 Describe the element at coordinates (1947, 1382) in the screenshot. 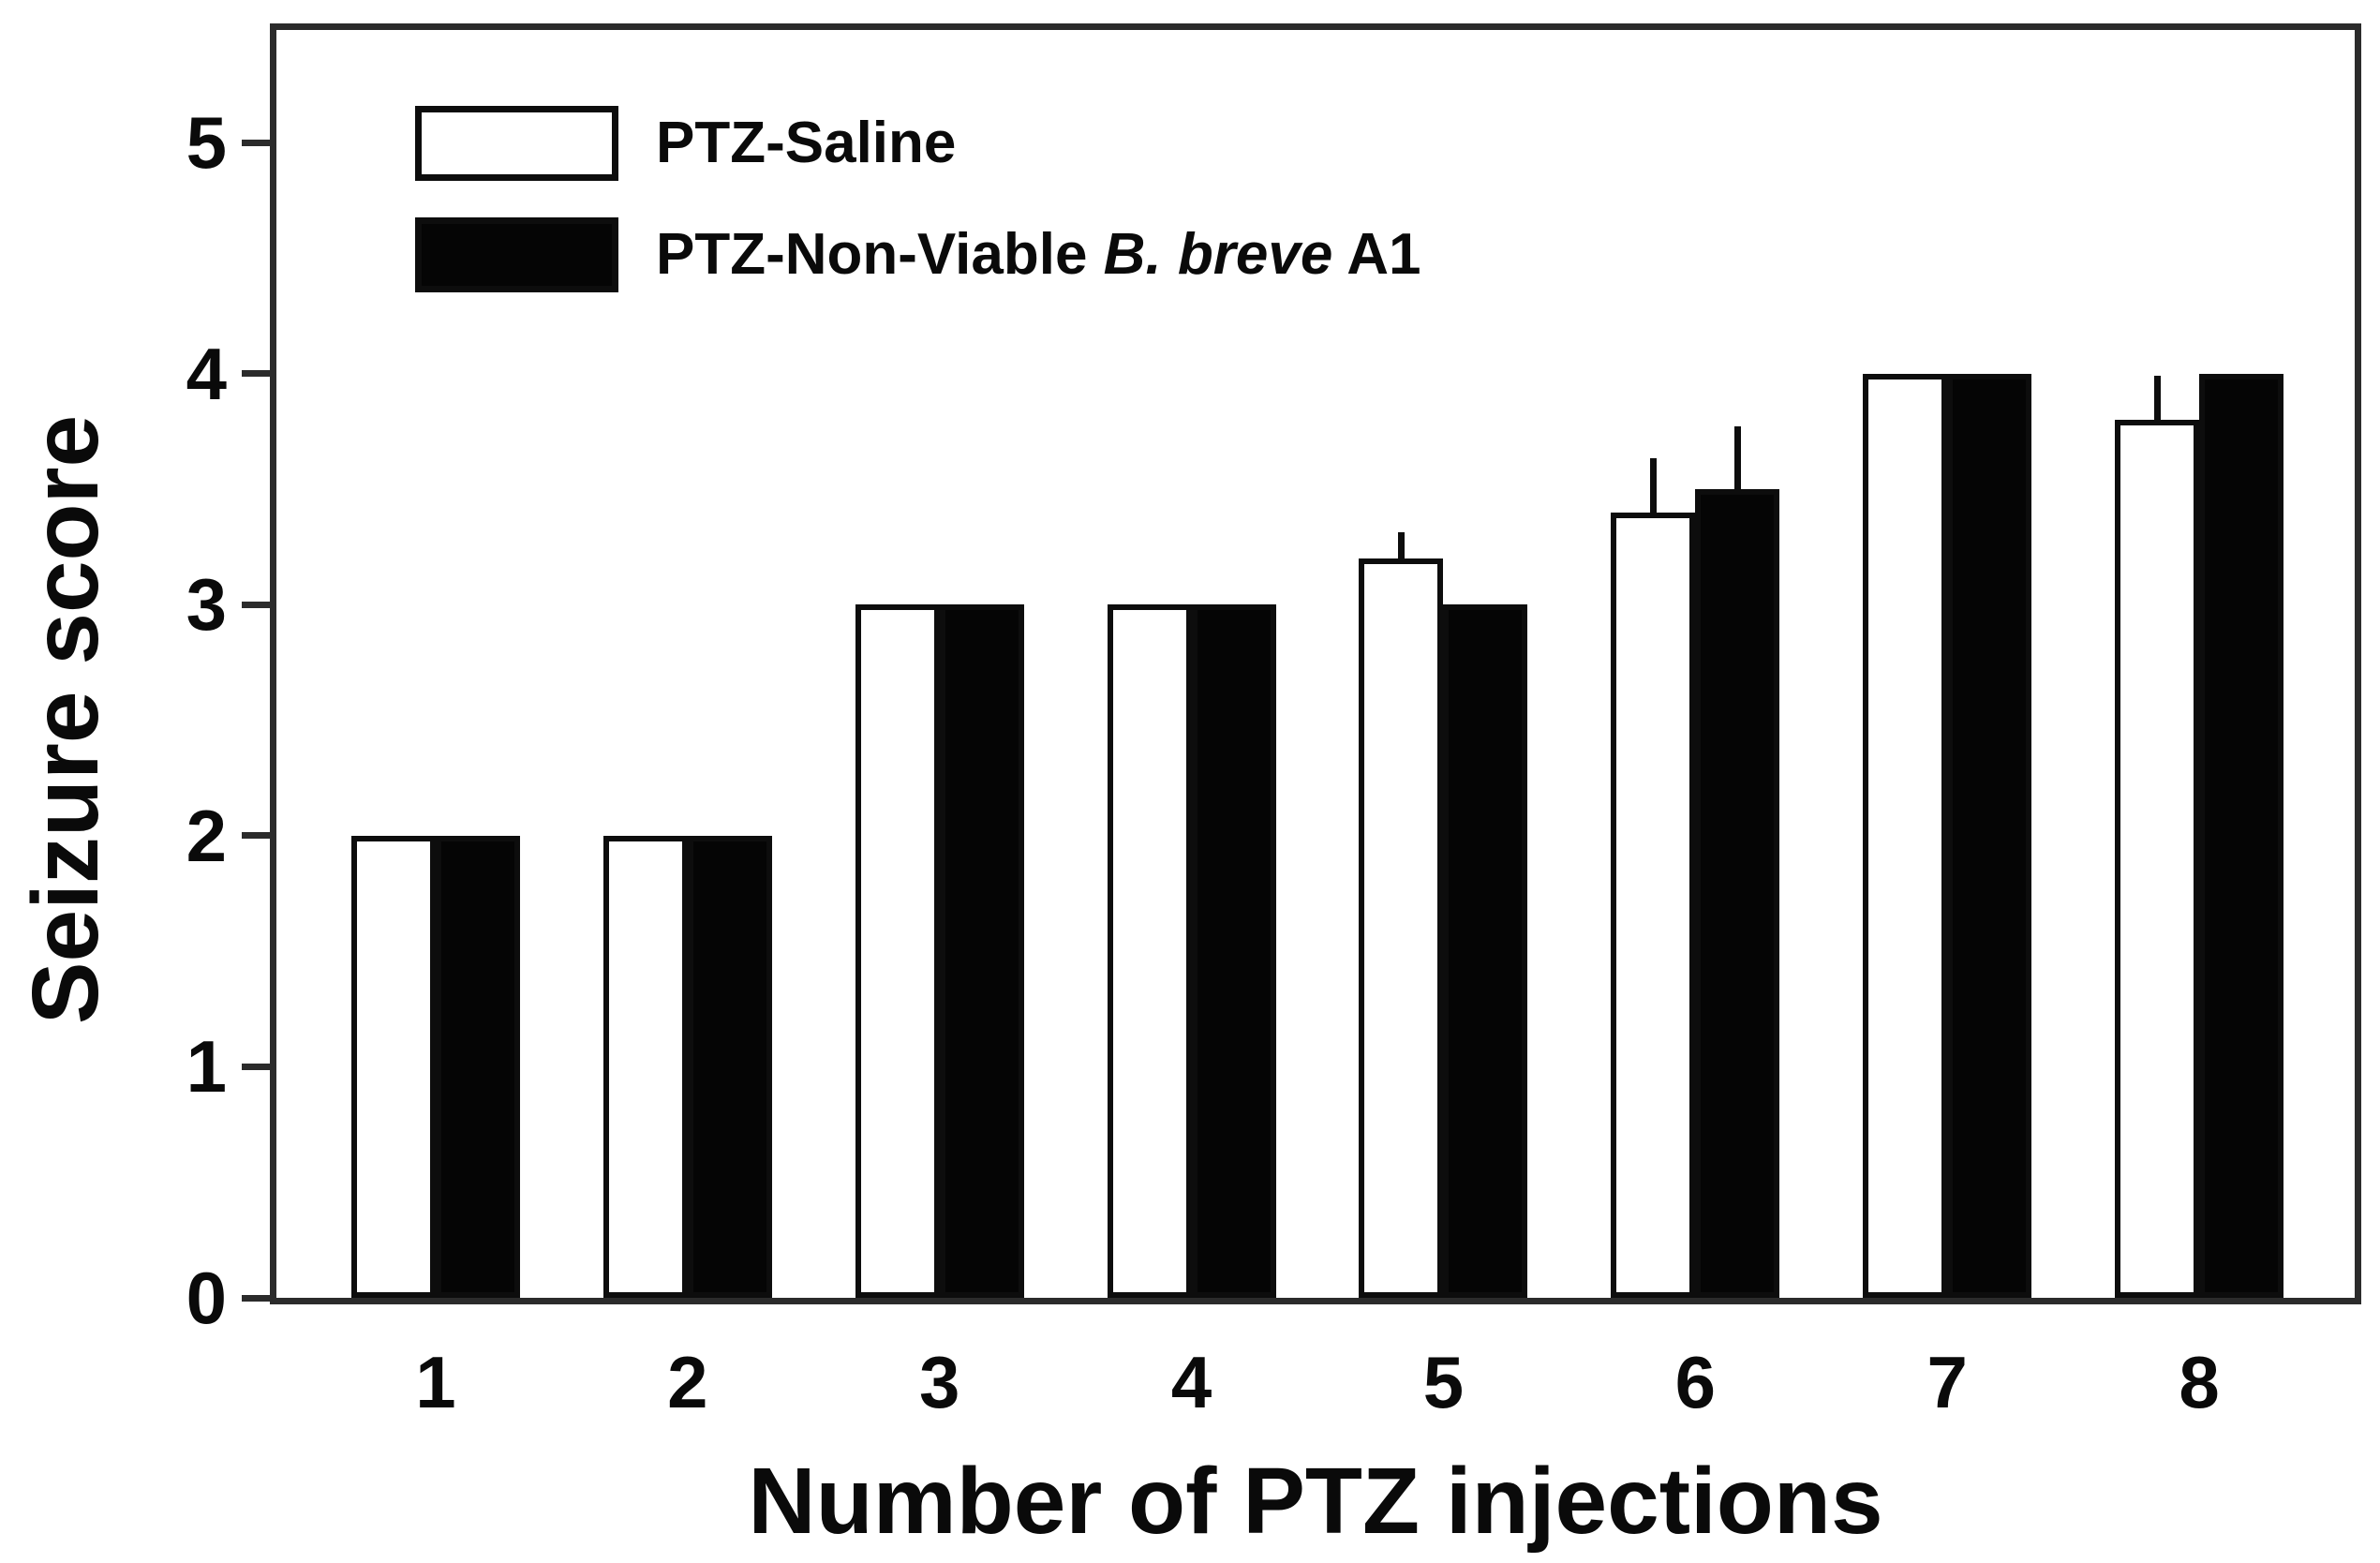

I see `x-tick-label-7: 7` at that location.